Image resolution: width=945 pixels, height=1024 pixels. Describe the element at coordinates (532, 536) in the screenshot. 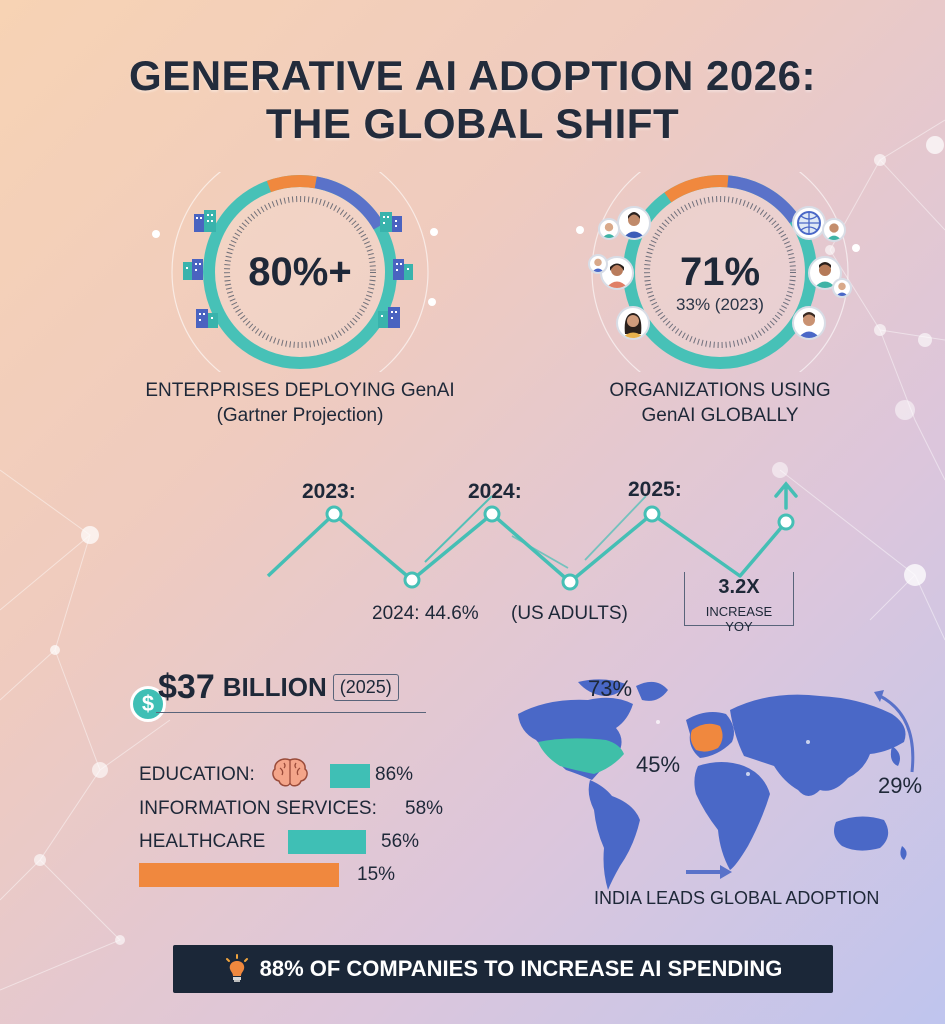

I see `timeline-line` at that location.